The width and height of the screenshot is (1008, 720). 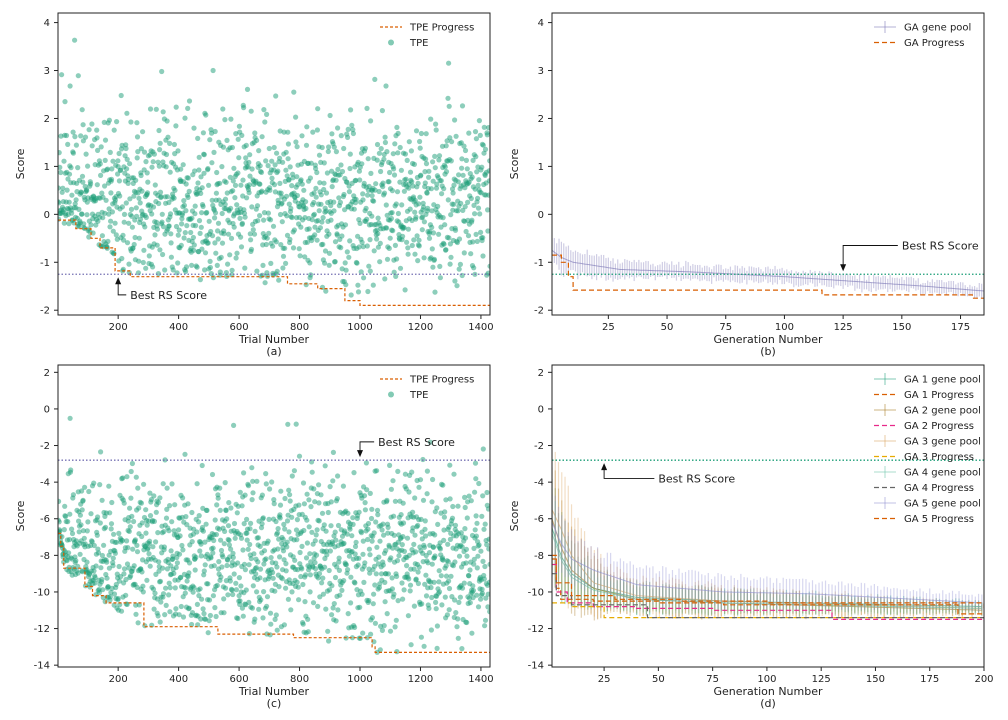 What do you see at coordinates (541, 167) in the screenshot?
I see `y-tick-label: 1` at bounding box center [541, 167].